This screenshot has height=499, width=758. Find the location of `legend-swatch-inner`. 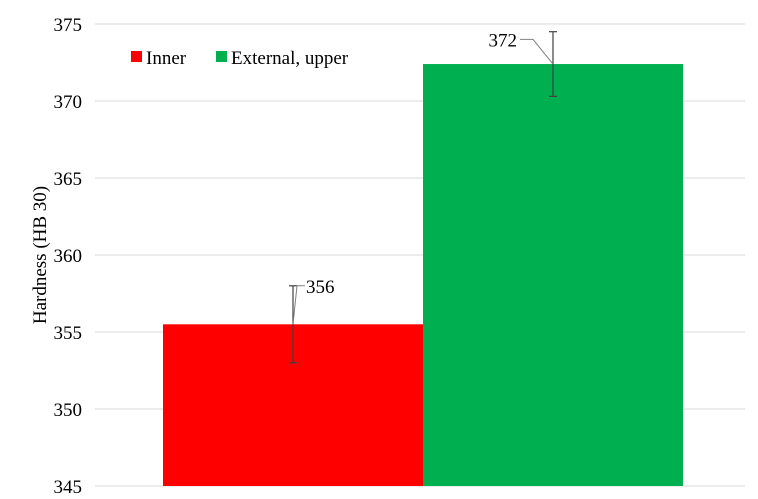

legend-swatch-inner is located at coordinates (136, 56).